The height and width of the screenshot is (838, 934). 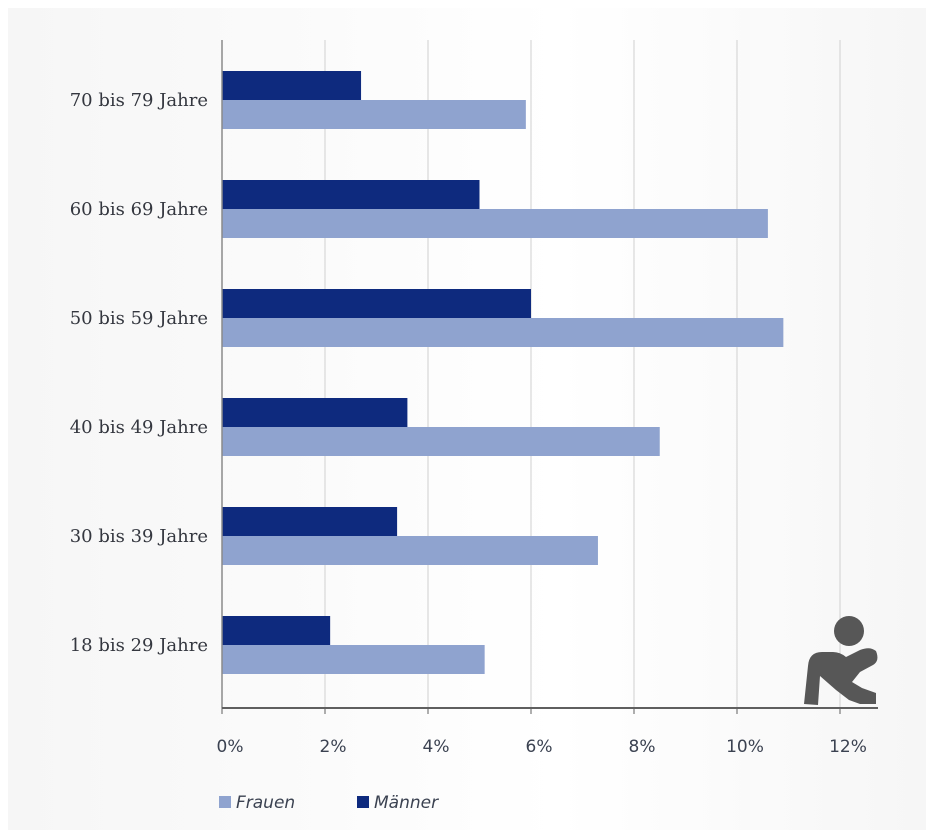 What do you see at coordinates (841, 660) in the screenshot?
I see `depressed-person-icon` at bounding box center [841, 660].